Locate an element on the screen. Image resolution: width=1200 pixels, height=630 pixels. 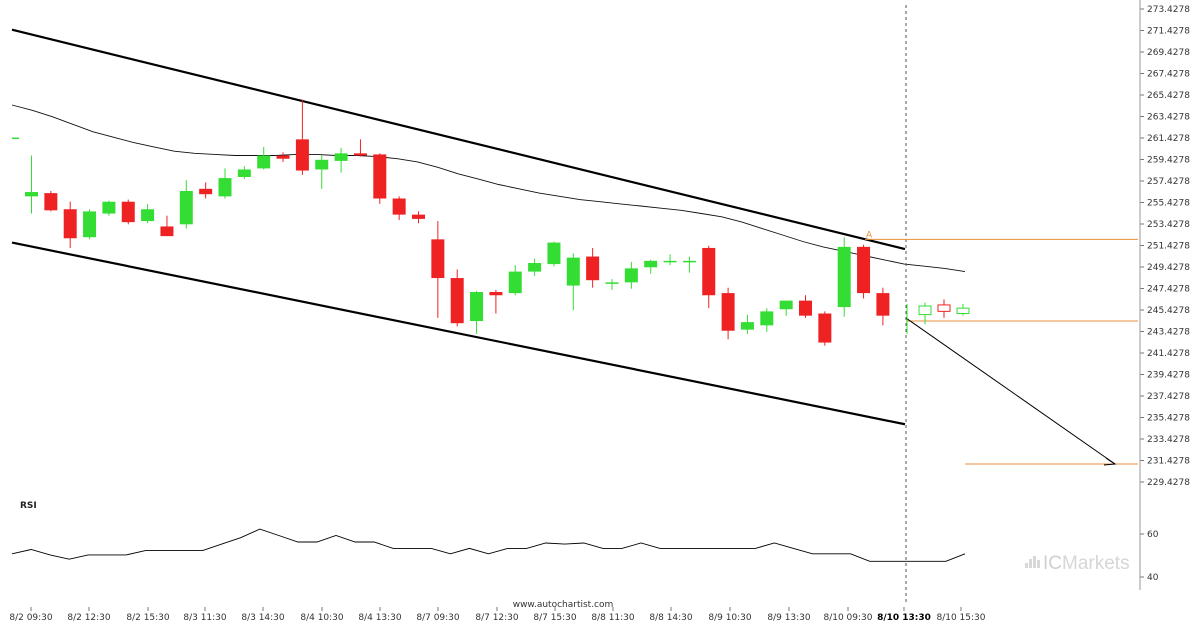
y-tick-label: 251.4278 is located at coordinates (1168, 247).